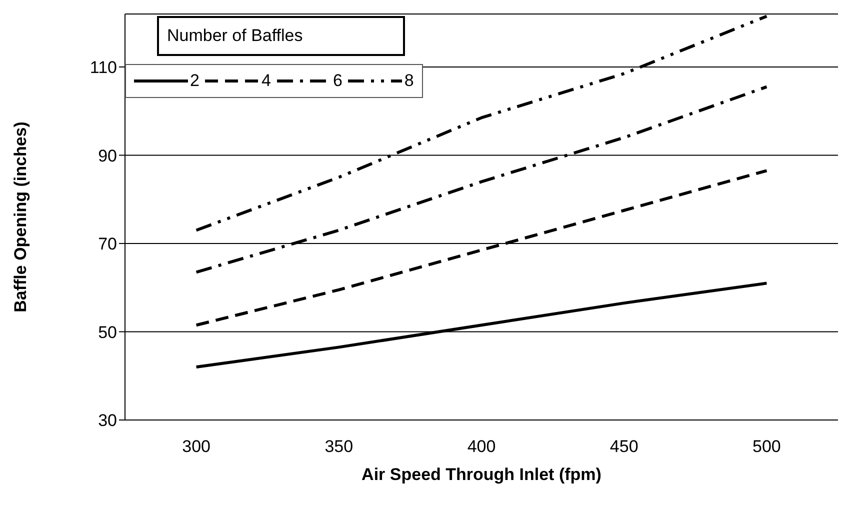  Describe the element at coordinates (337, 81) in the screenshot. I see `legend-label: 6` at that location.